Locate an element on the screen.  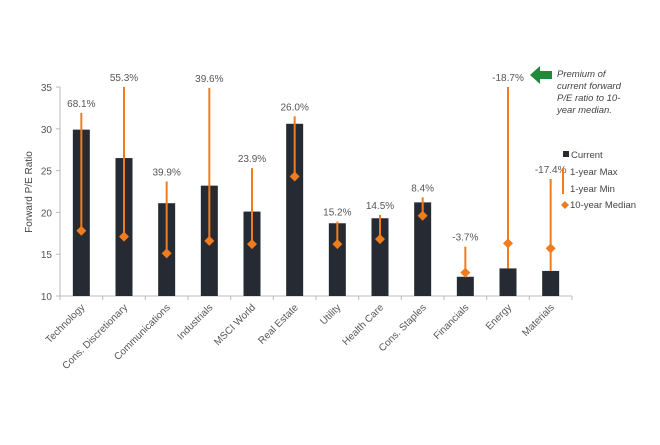
x-tick-label: Energy is located at coordinates (499, 317).